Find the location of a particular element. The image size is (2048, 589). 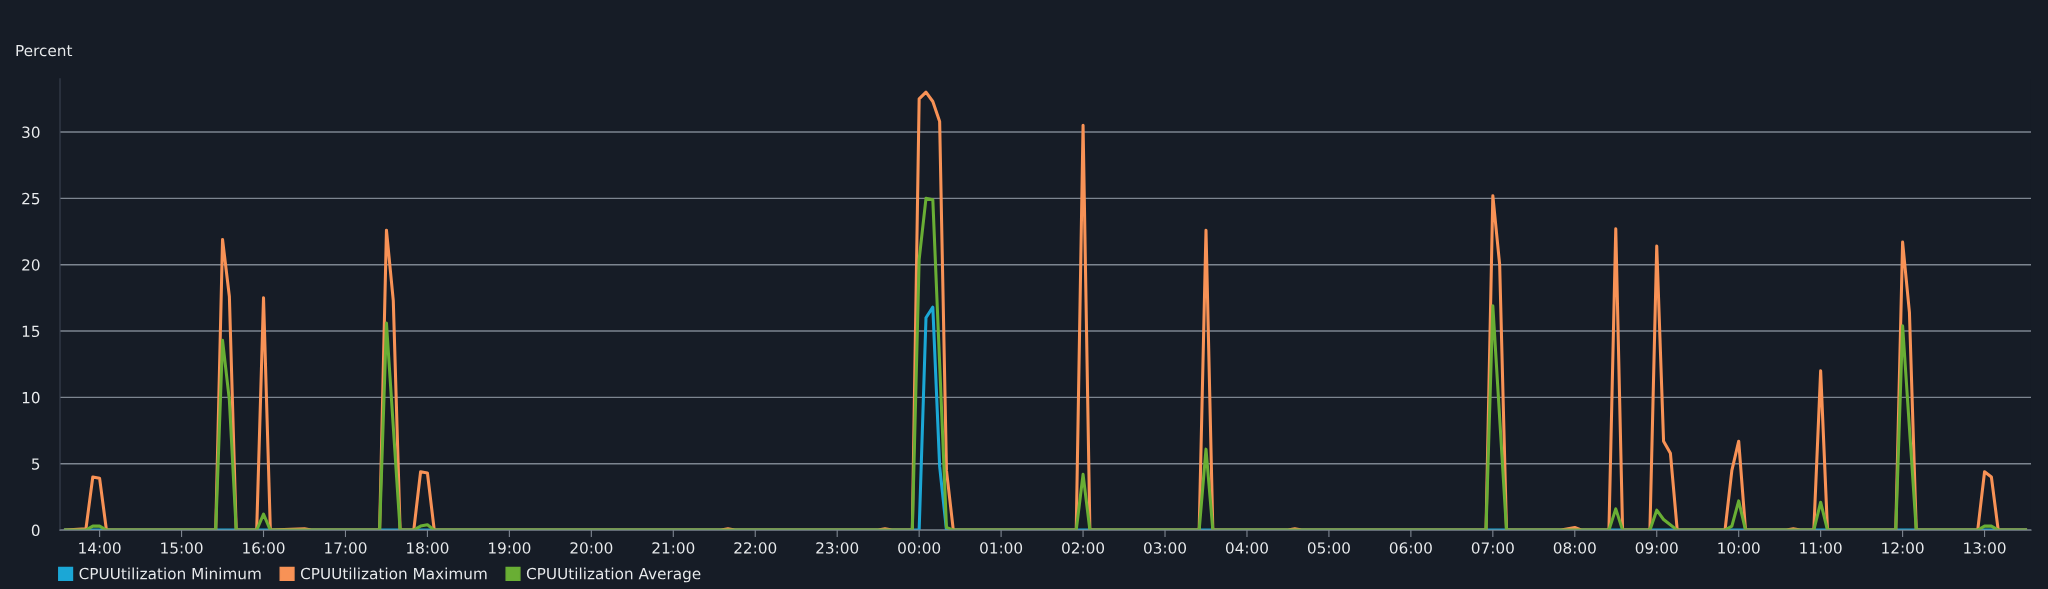

y-axis-title: Percent is located at coordinates (44, 50).